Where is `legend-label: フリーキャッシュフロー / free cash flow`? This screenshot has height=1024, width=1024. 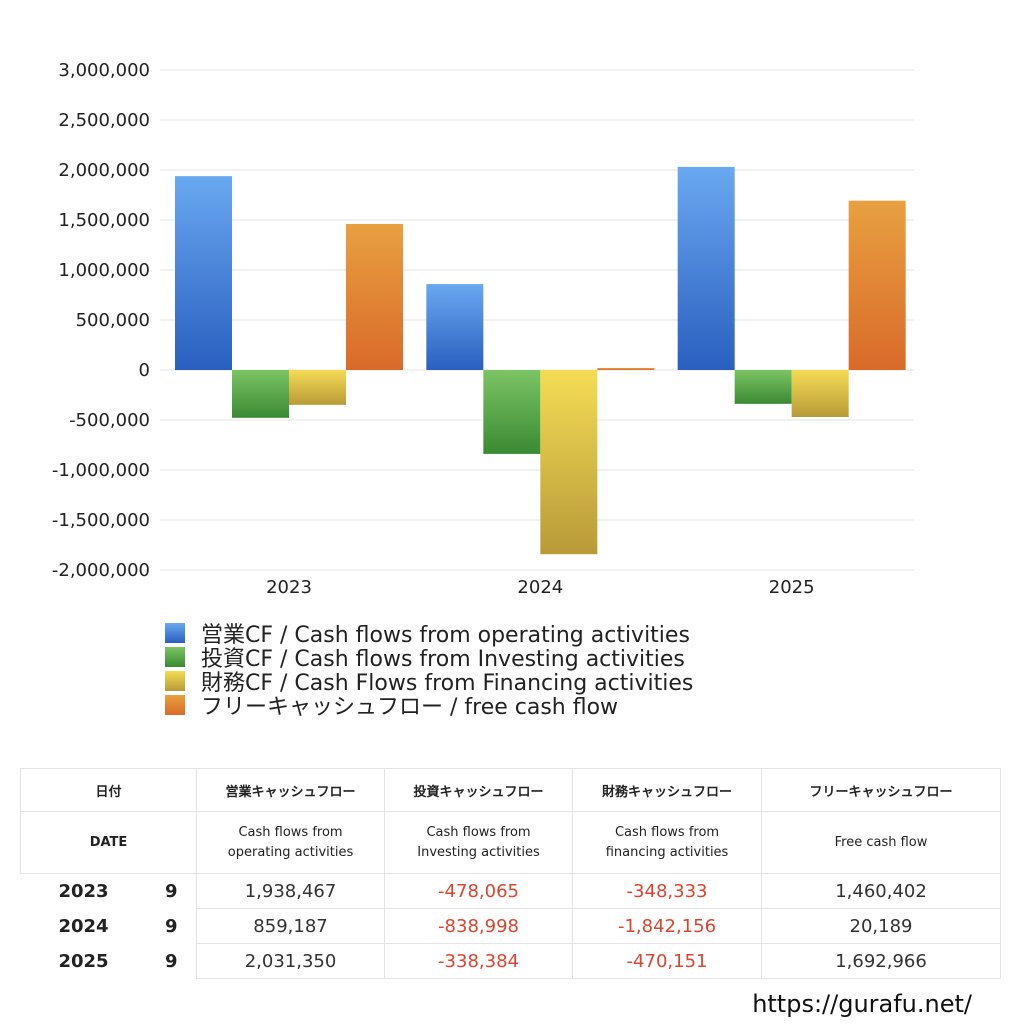 legend-label: フリーキャッシュフロー / free cash flow is located at coordinates (410, 707).